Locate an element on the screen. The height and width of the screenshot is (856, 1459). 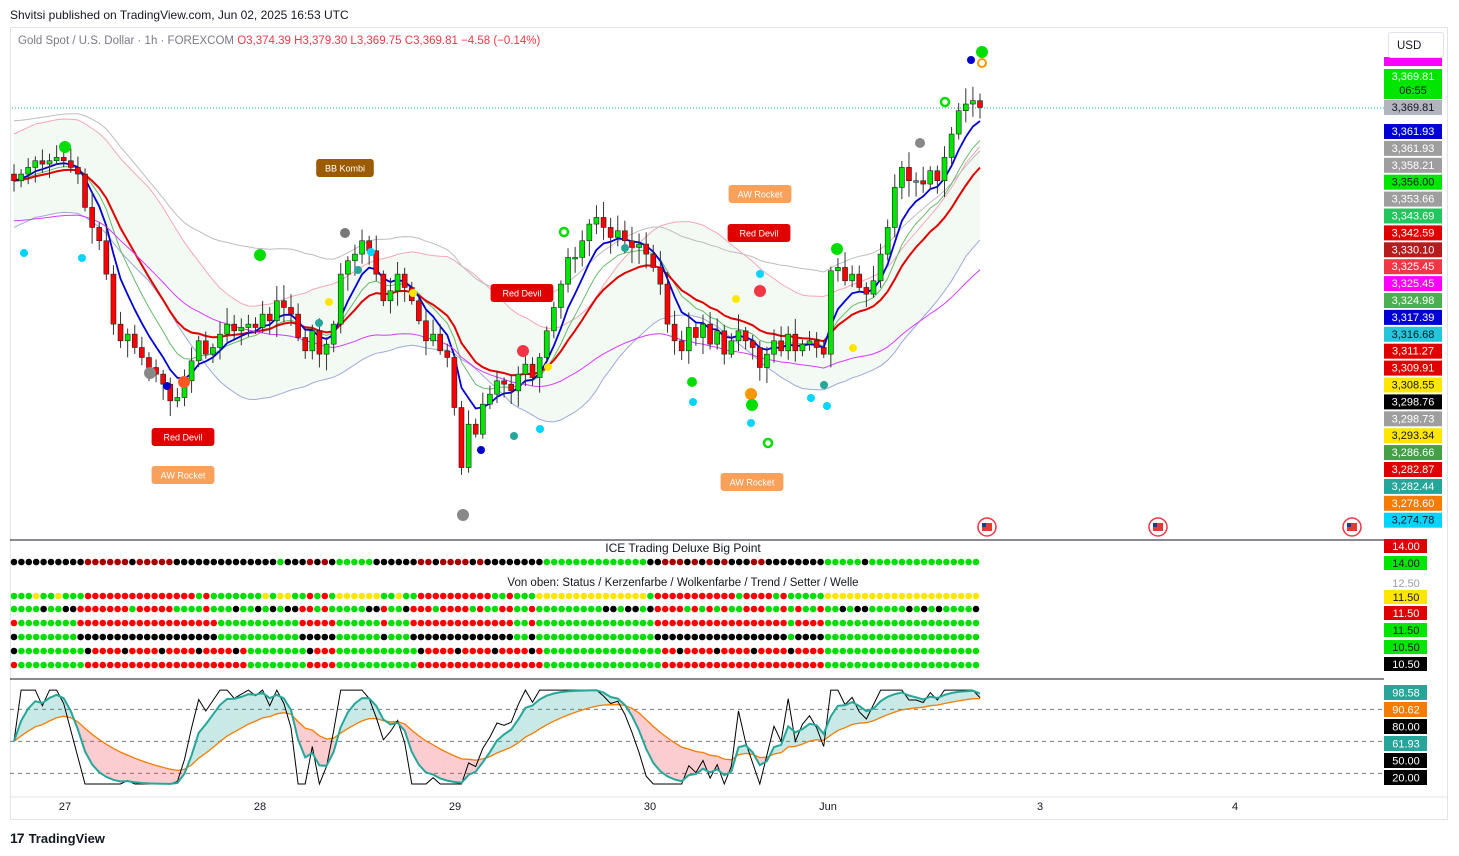
x-tick-label: 30 is located at coordinates (650, 807).